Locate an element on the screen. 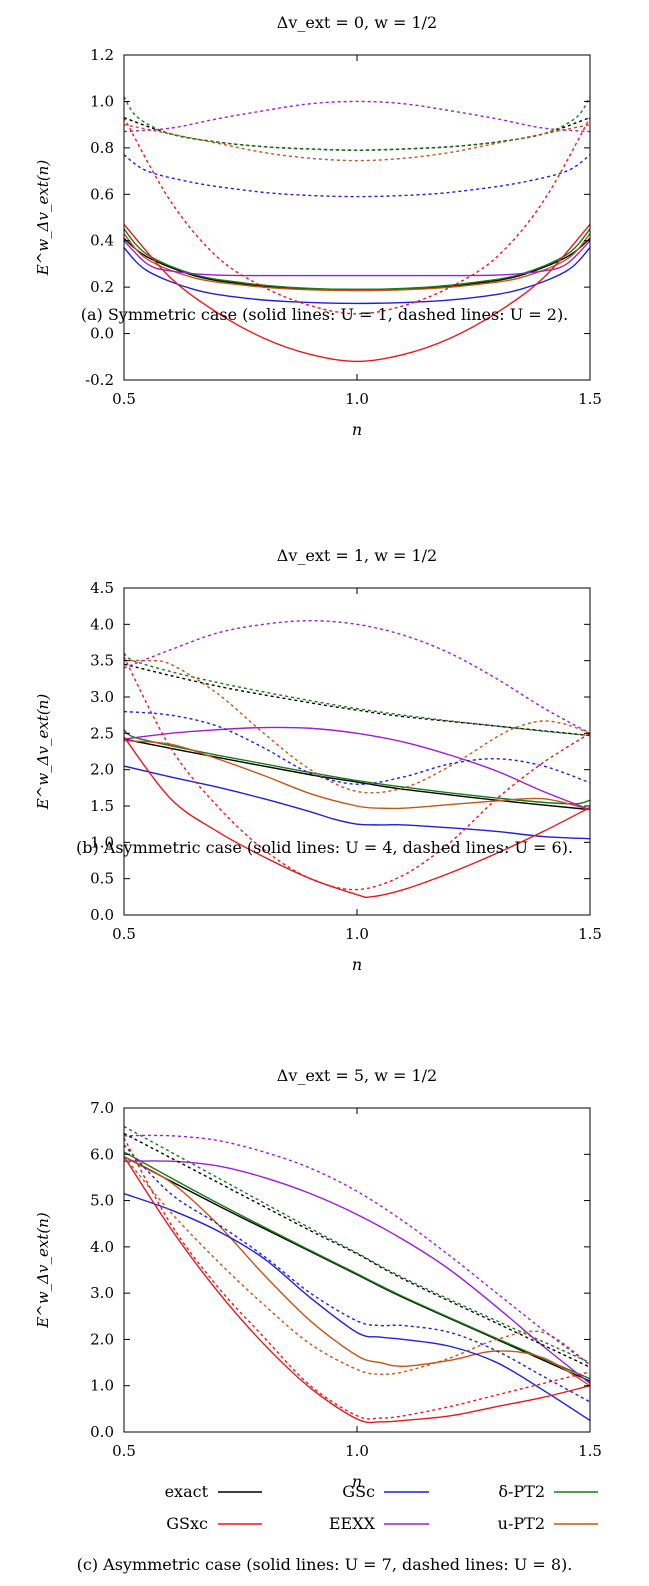 The width and height of the screenshot is (649, 1586). panel-2-series-GSxc-solid is located at coordinates (357, 817).